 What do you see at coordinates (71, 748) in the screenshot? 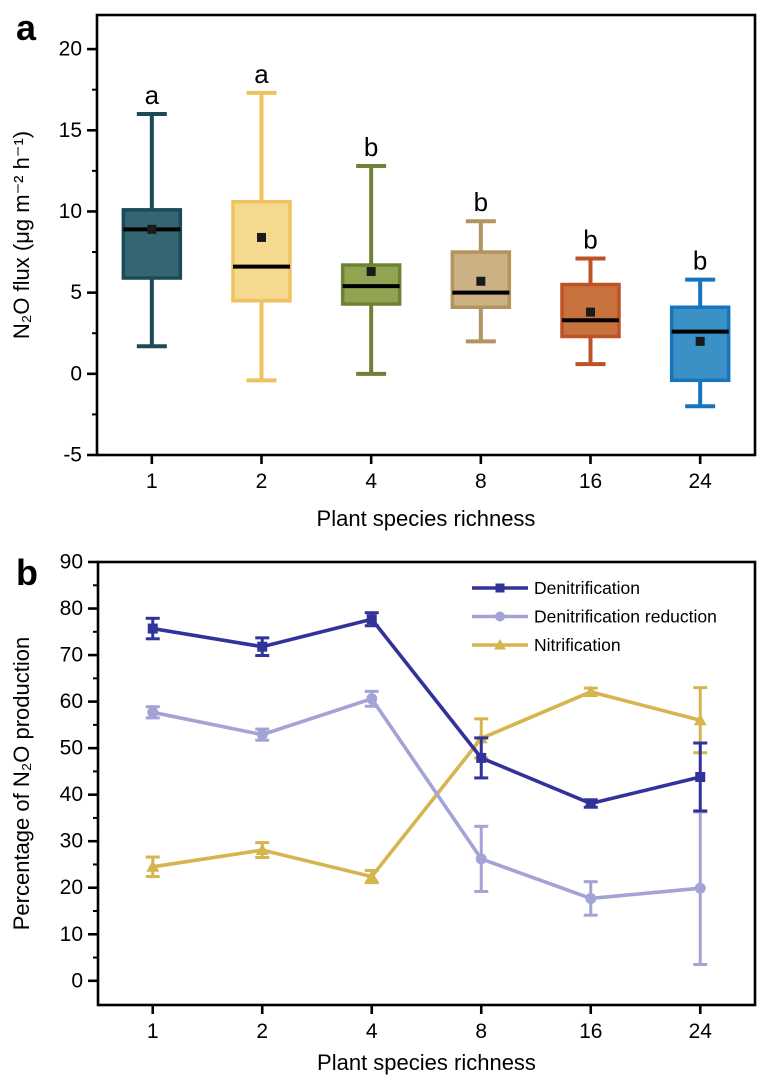
I see `y-tick-label: 50` at bounding box center [71, 748].